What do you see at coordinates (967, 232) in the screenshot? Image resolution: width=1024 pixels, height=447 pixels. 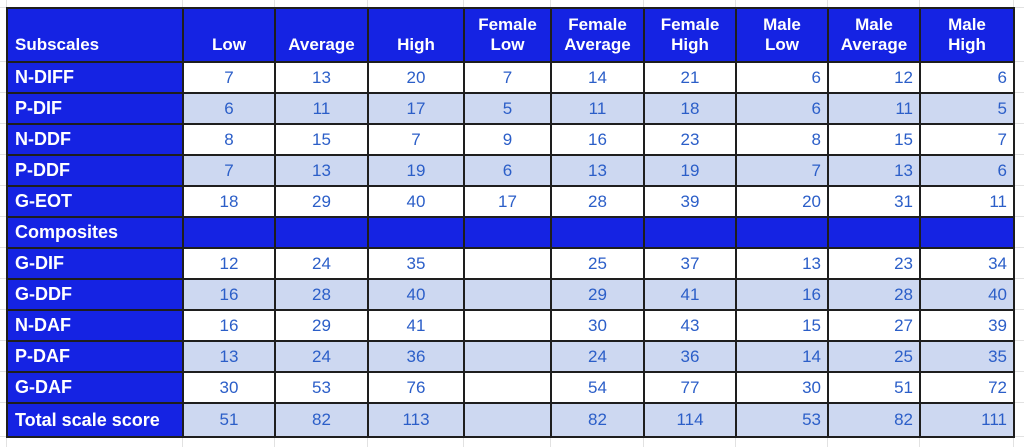 I see `cell-composites-male-high` at bounding box center [967, 232].